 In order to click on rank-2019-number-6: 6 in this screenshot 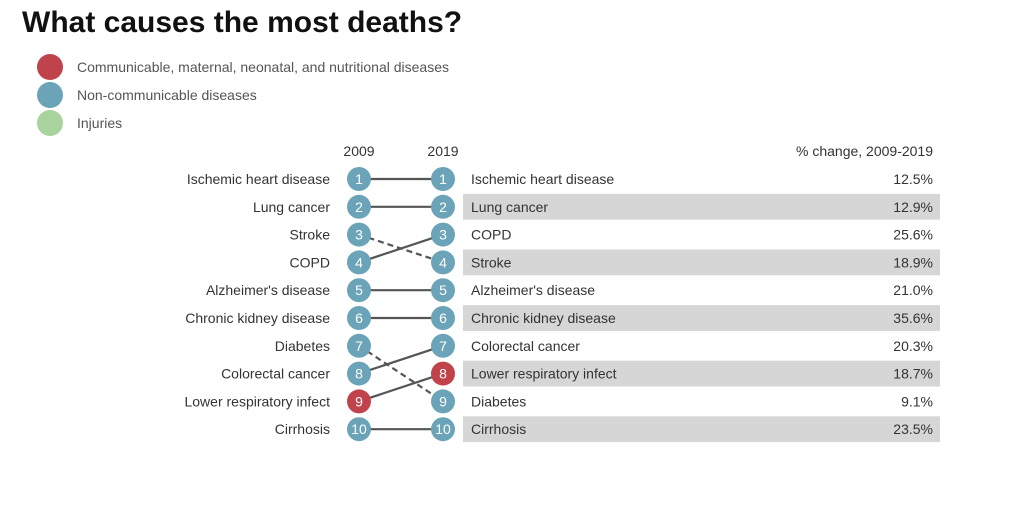, I will do `click(443, 318)`.